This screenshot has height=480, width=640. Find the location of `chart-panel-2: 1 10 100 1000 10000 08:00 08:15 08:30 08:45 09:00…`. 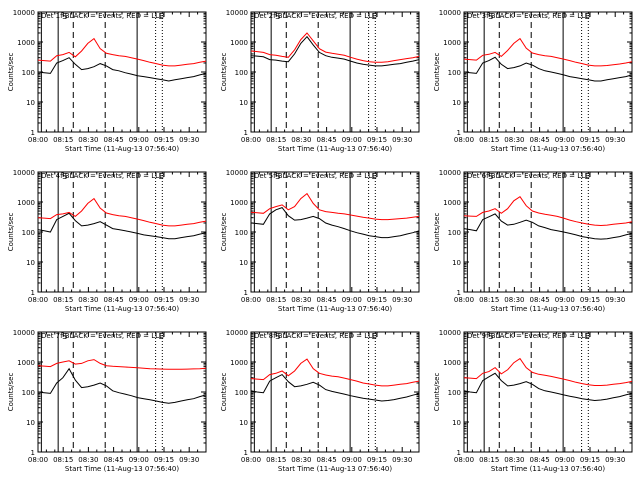

chart-panel-2: 1 10 100 1000 10000 08:00 08:15 08:30 08:45 09:00… is located at coordinates (320, 81).